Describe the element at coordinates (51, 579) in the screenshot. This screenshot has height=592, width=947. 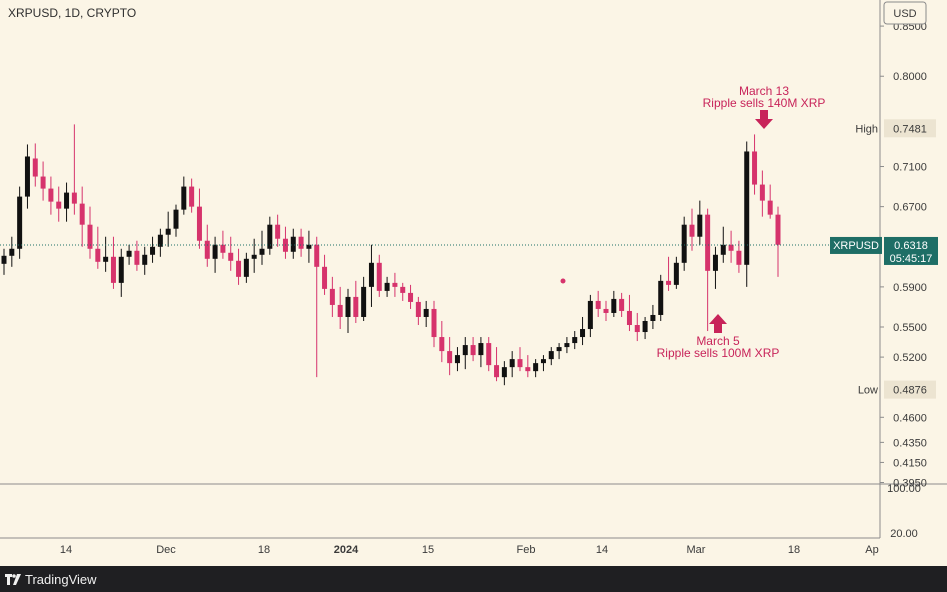
I see `tradingview-logo: TradingView` at that location.